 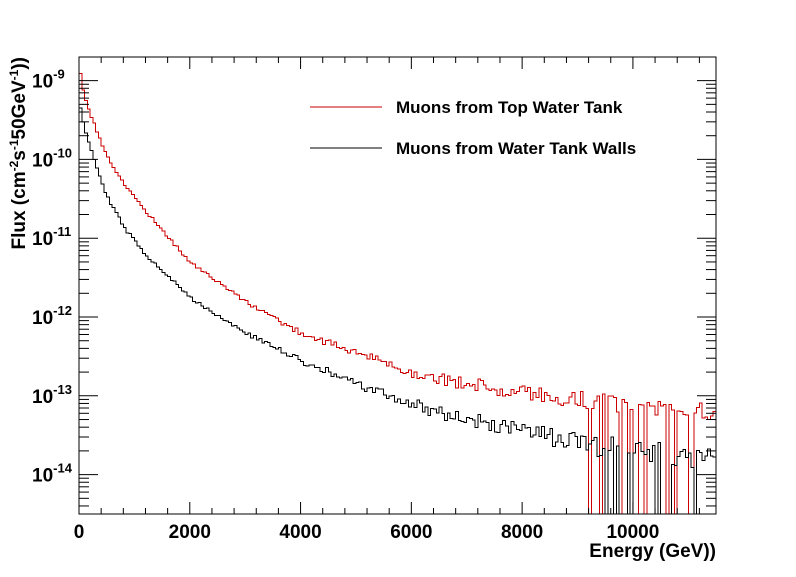 What do you see at coordinates (52, 474) in the screenshot?
I see `y-tick-label: 10-14` at bounding box center [52, 474].